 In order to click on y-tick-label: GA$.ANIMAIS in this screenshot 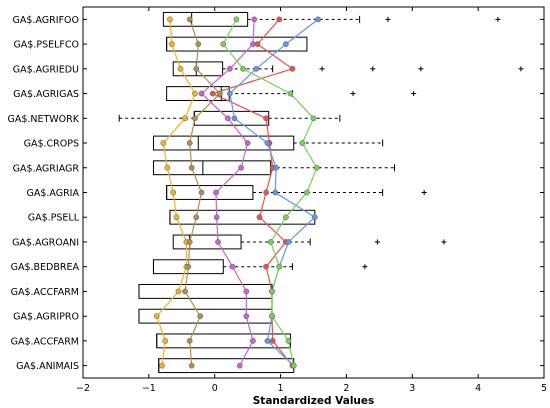, I will do `click(47, 366)`.